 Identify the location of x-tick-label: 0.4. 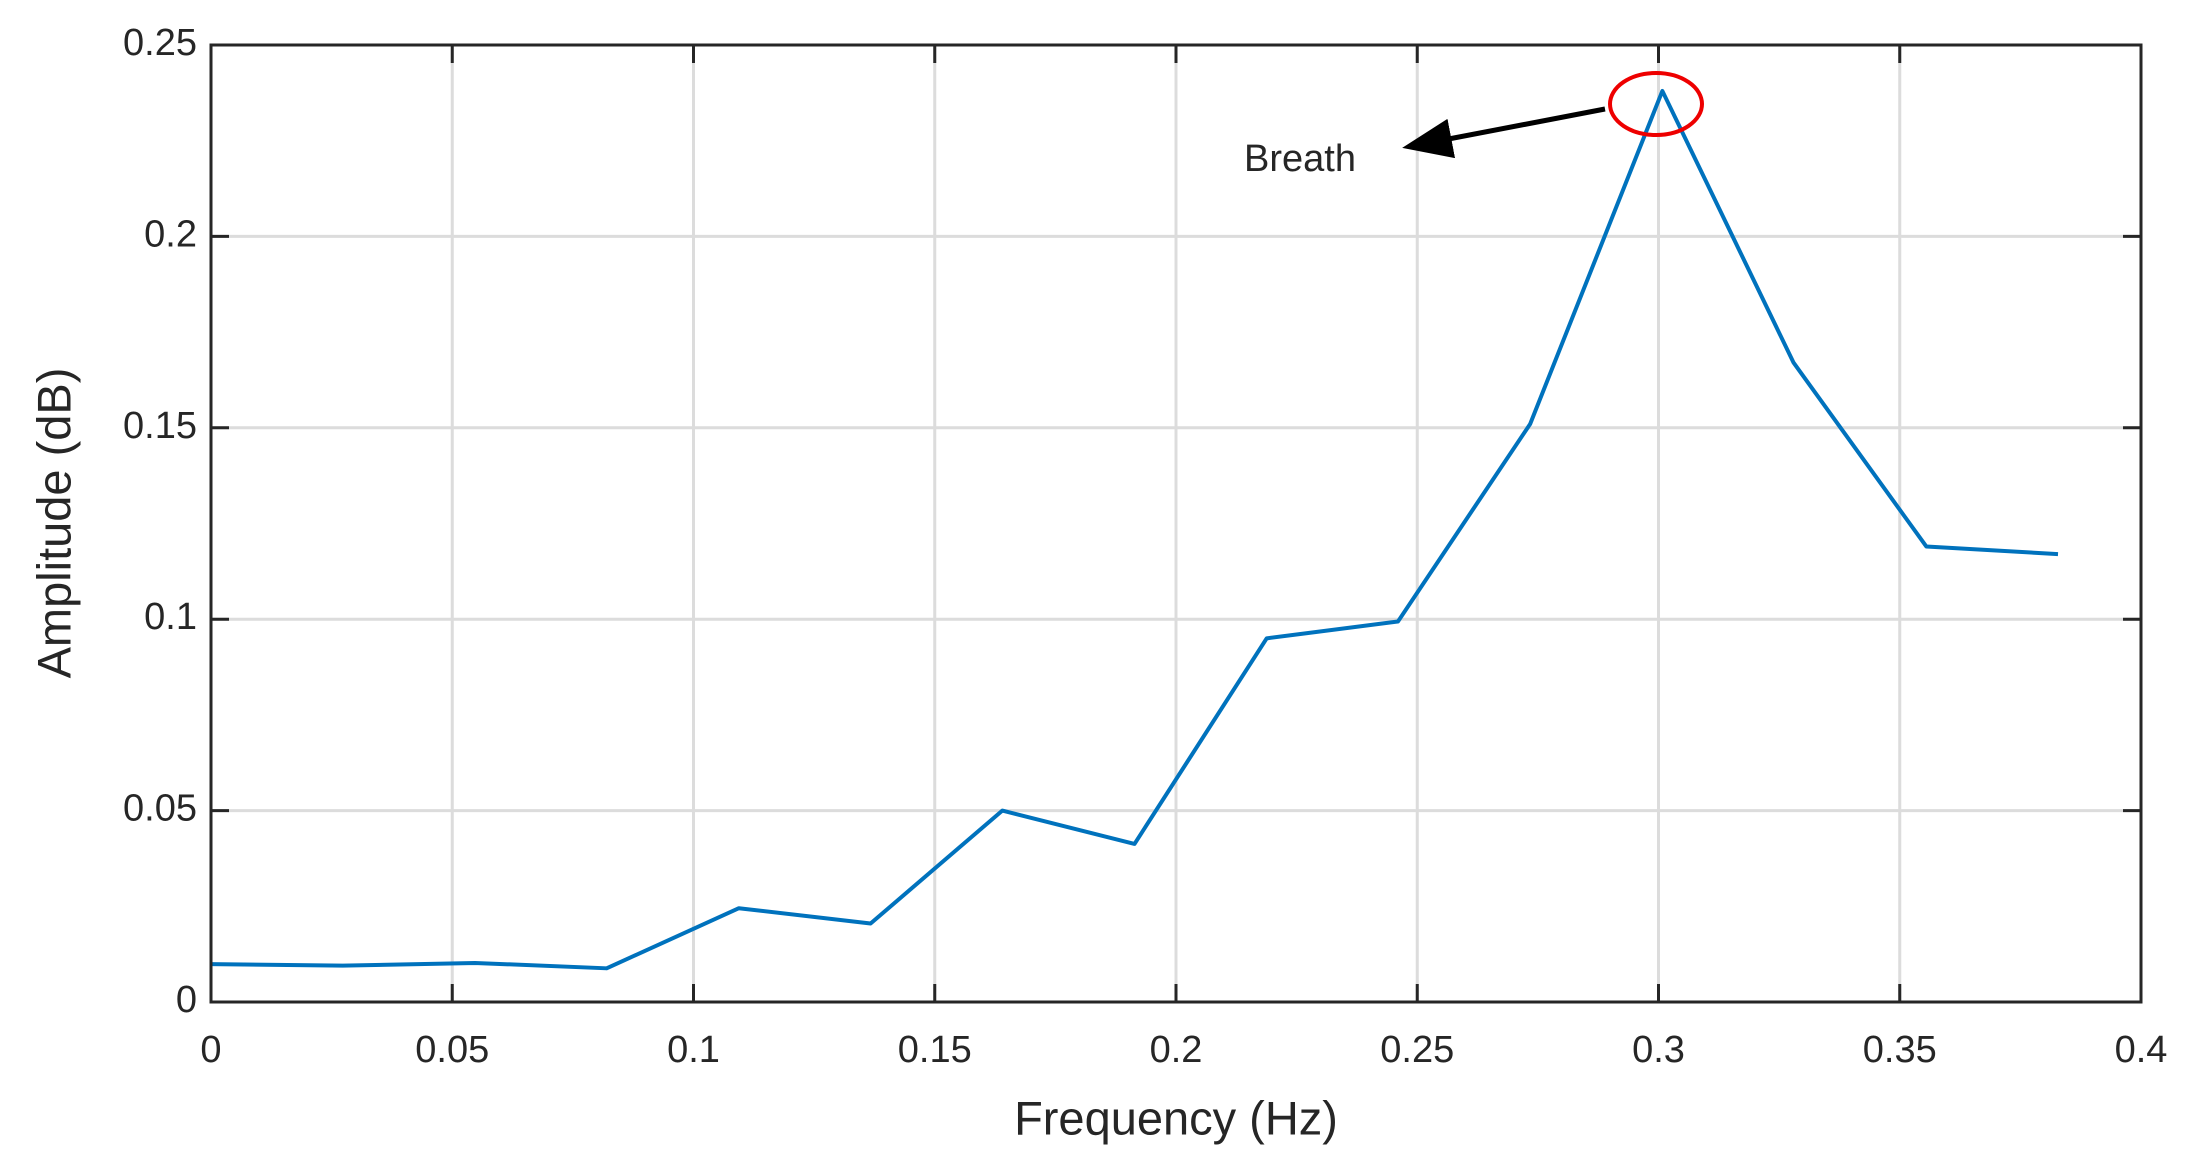
(2141, 1050).